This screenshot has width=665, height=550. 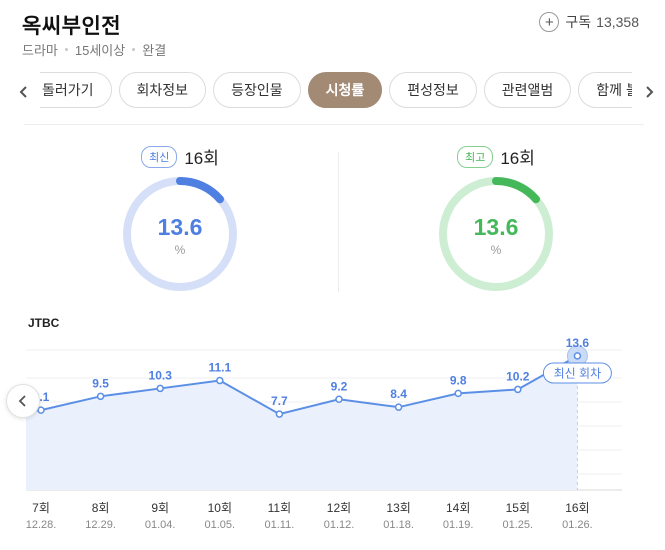 What do you see at coordinates (339, 386) in the screenshot?
I see `data-label: 9.2` at bounding box center [339, 386].